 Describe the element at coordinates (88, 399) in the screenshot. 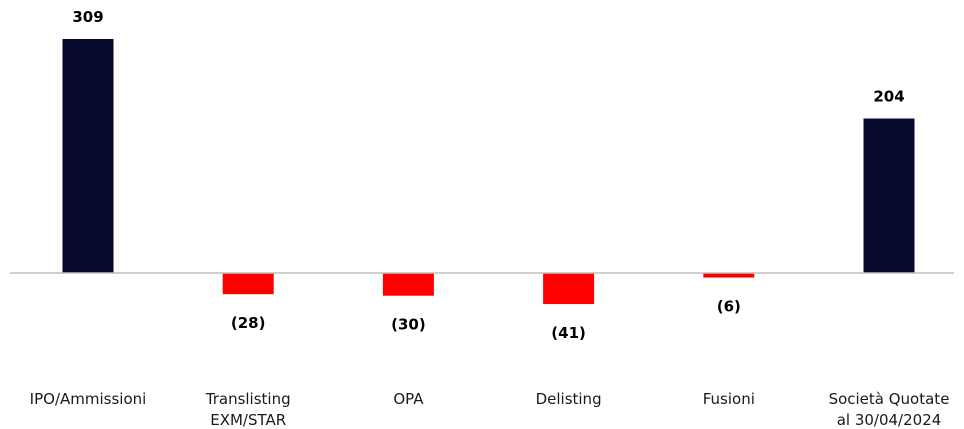

I see `category-label-0: IPO/Ammissioni` at that location.